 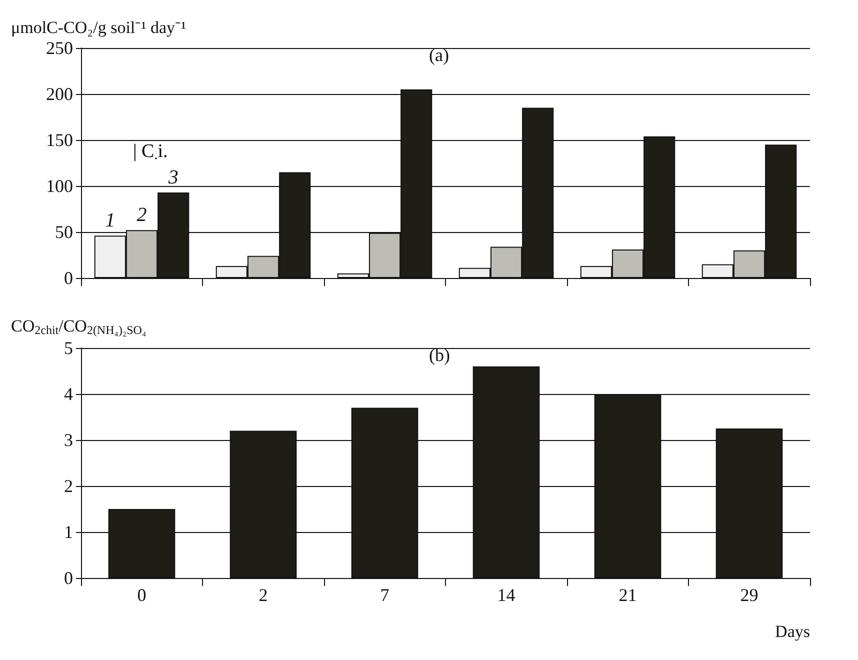 I want to click on x-tick-label: 0, so click(x=141, y=595).